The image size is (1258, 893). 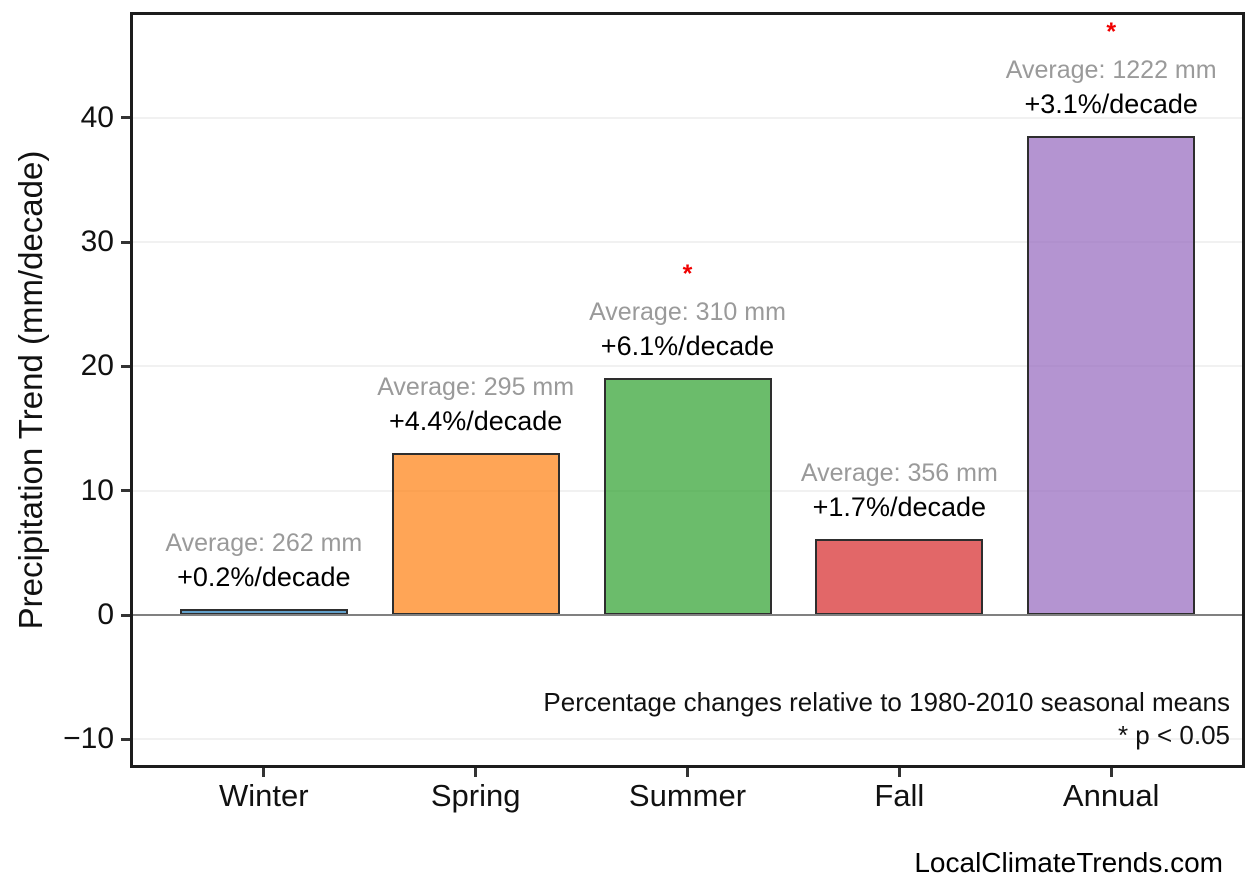 What do you see at coordinates (687, 345) in the screenshot?
I see `trend-label: +6.1%/decade` at bounding box center [687, 345].